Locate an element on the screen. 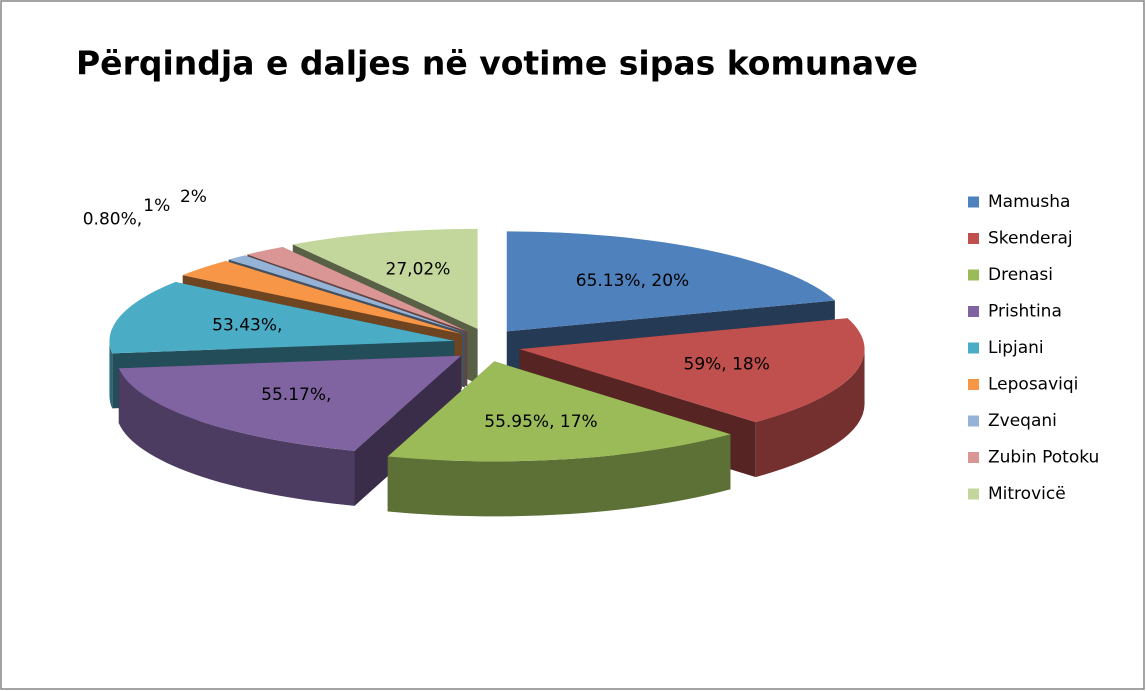 This screenshot has height=691, width=1146. legend-label: Leposaviqi is located at coordinates (1033, 385).